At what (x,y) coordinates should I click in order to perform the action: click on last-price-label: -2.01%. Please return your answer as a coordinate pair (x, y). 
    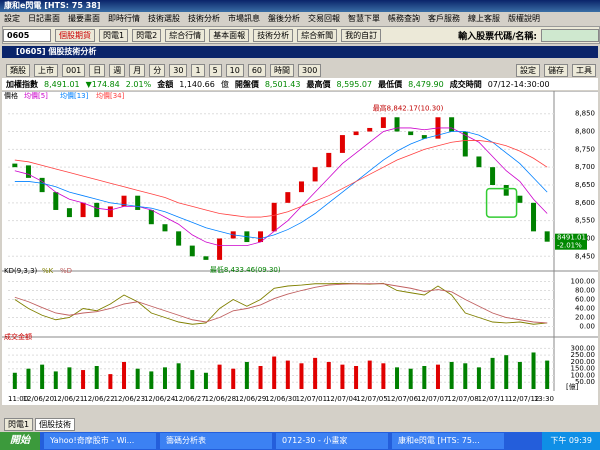
    Looking at the image, I should click on (569, 246).